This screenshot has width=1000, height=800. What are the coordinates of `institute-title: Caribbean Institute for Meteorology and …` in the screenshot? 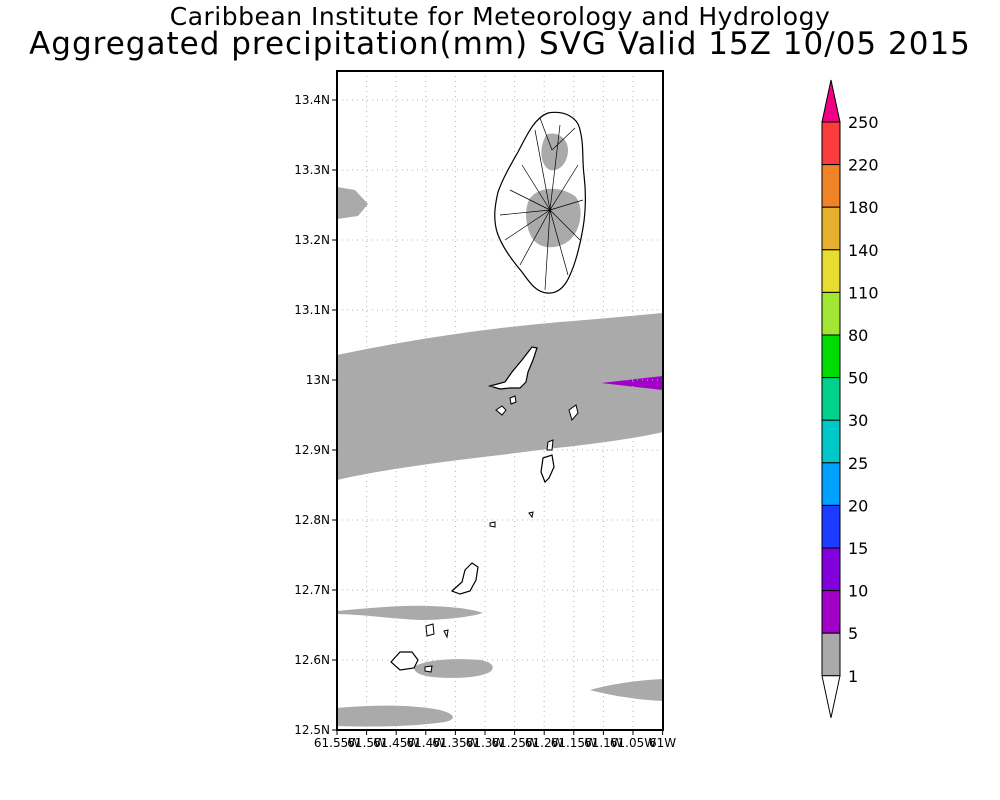 It's located at (500, 16).